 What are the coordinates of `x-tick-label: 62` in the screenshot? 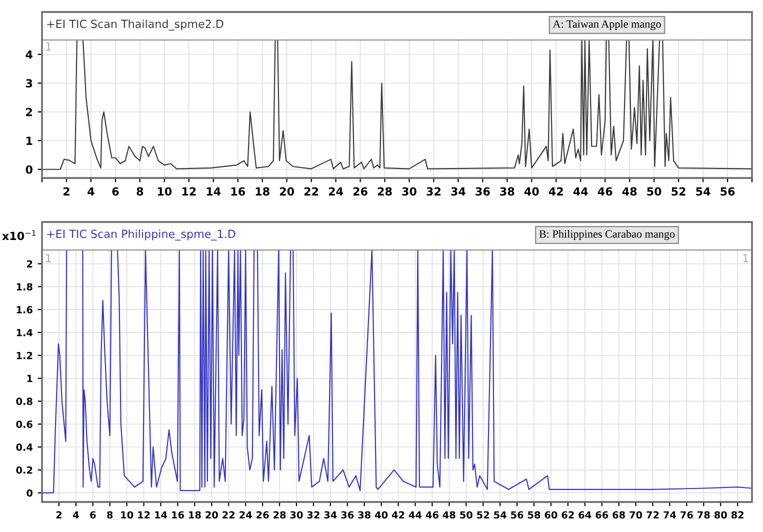 It's located at (568, 515).